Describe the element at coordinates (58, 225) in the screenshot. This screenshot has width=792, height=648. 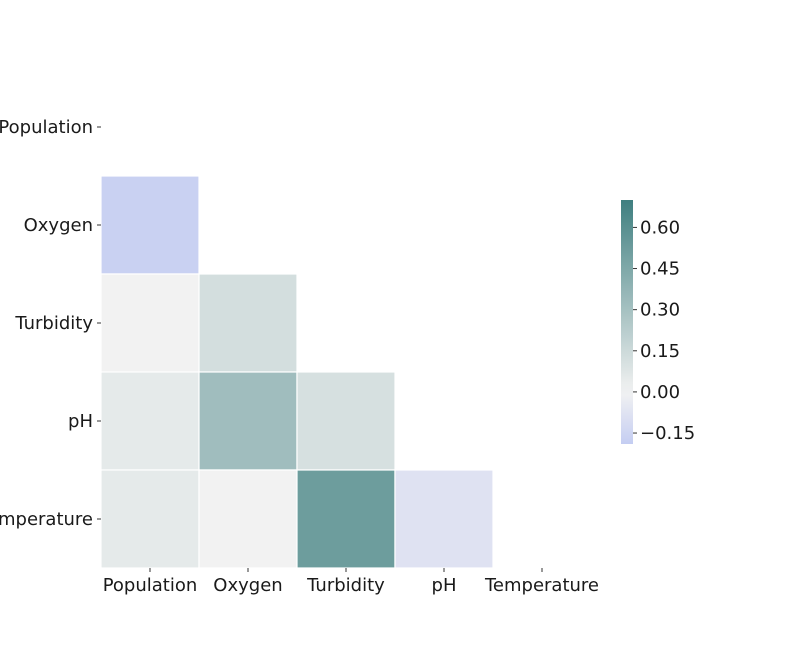
I see `y-tick-label: Oxygen` at that location.